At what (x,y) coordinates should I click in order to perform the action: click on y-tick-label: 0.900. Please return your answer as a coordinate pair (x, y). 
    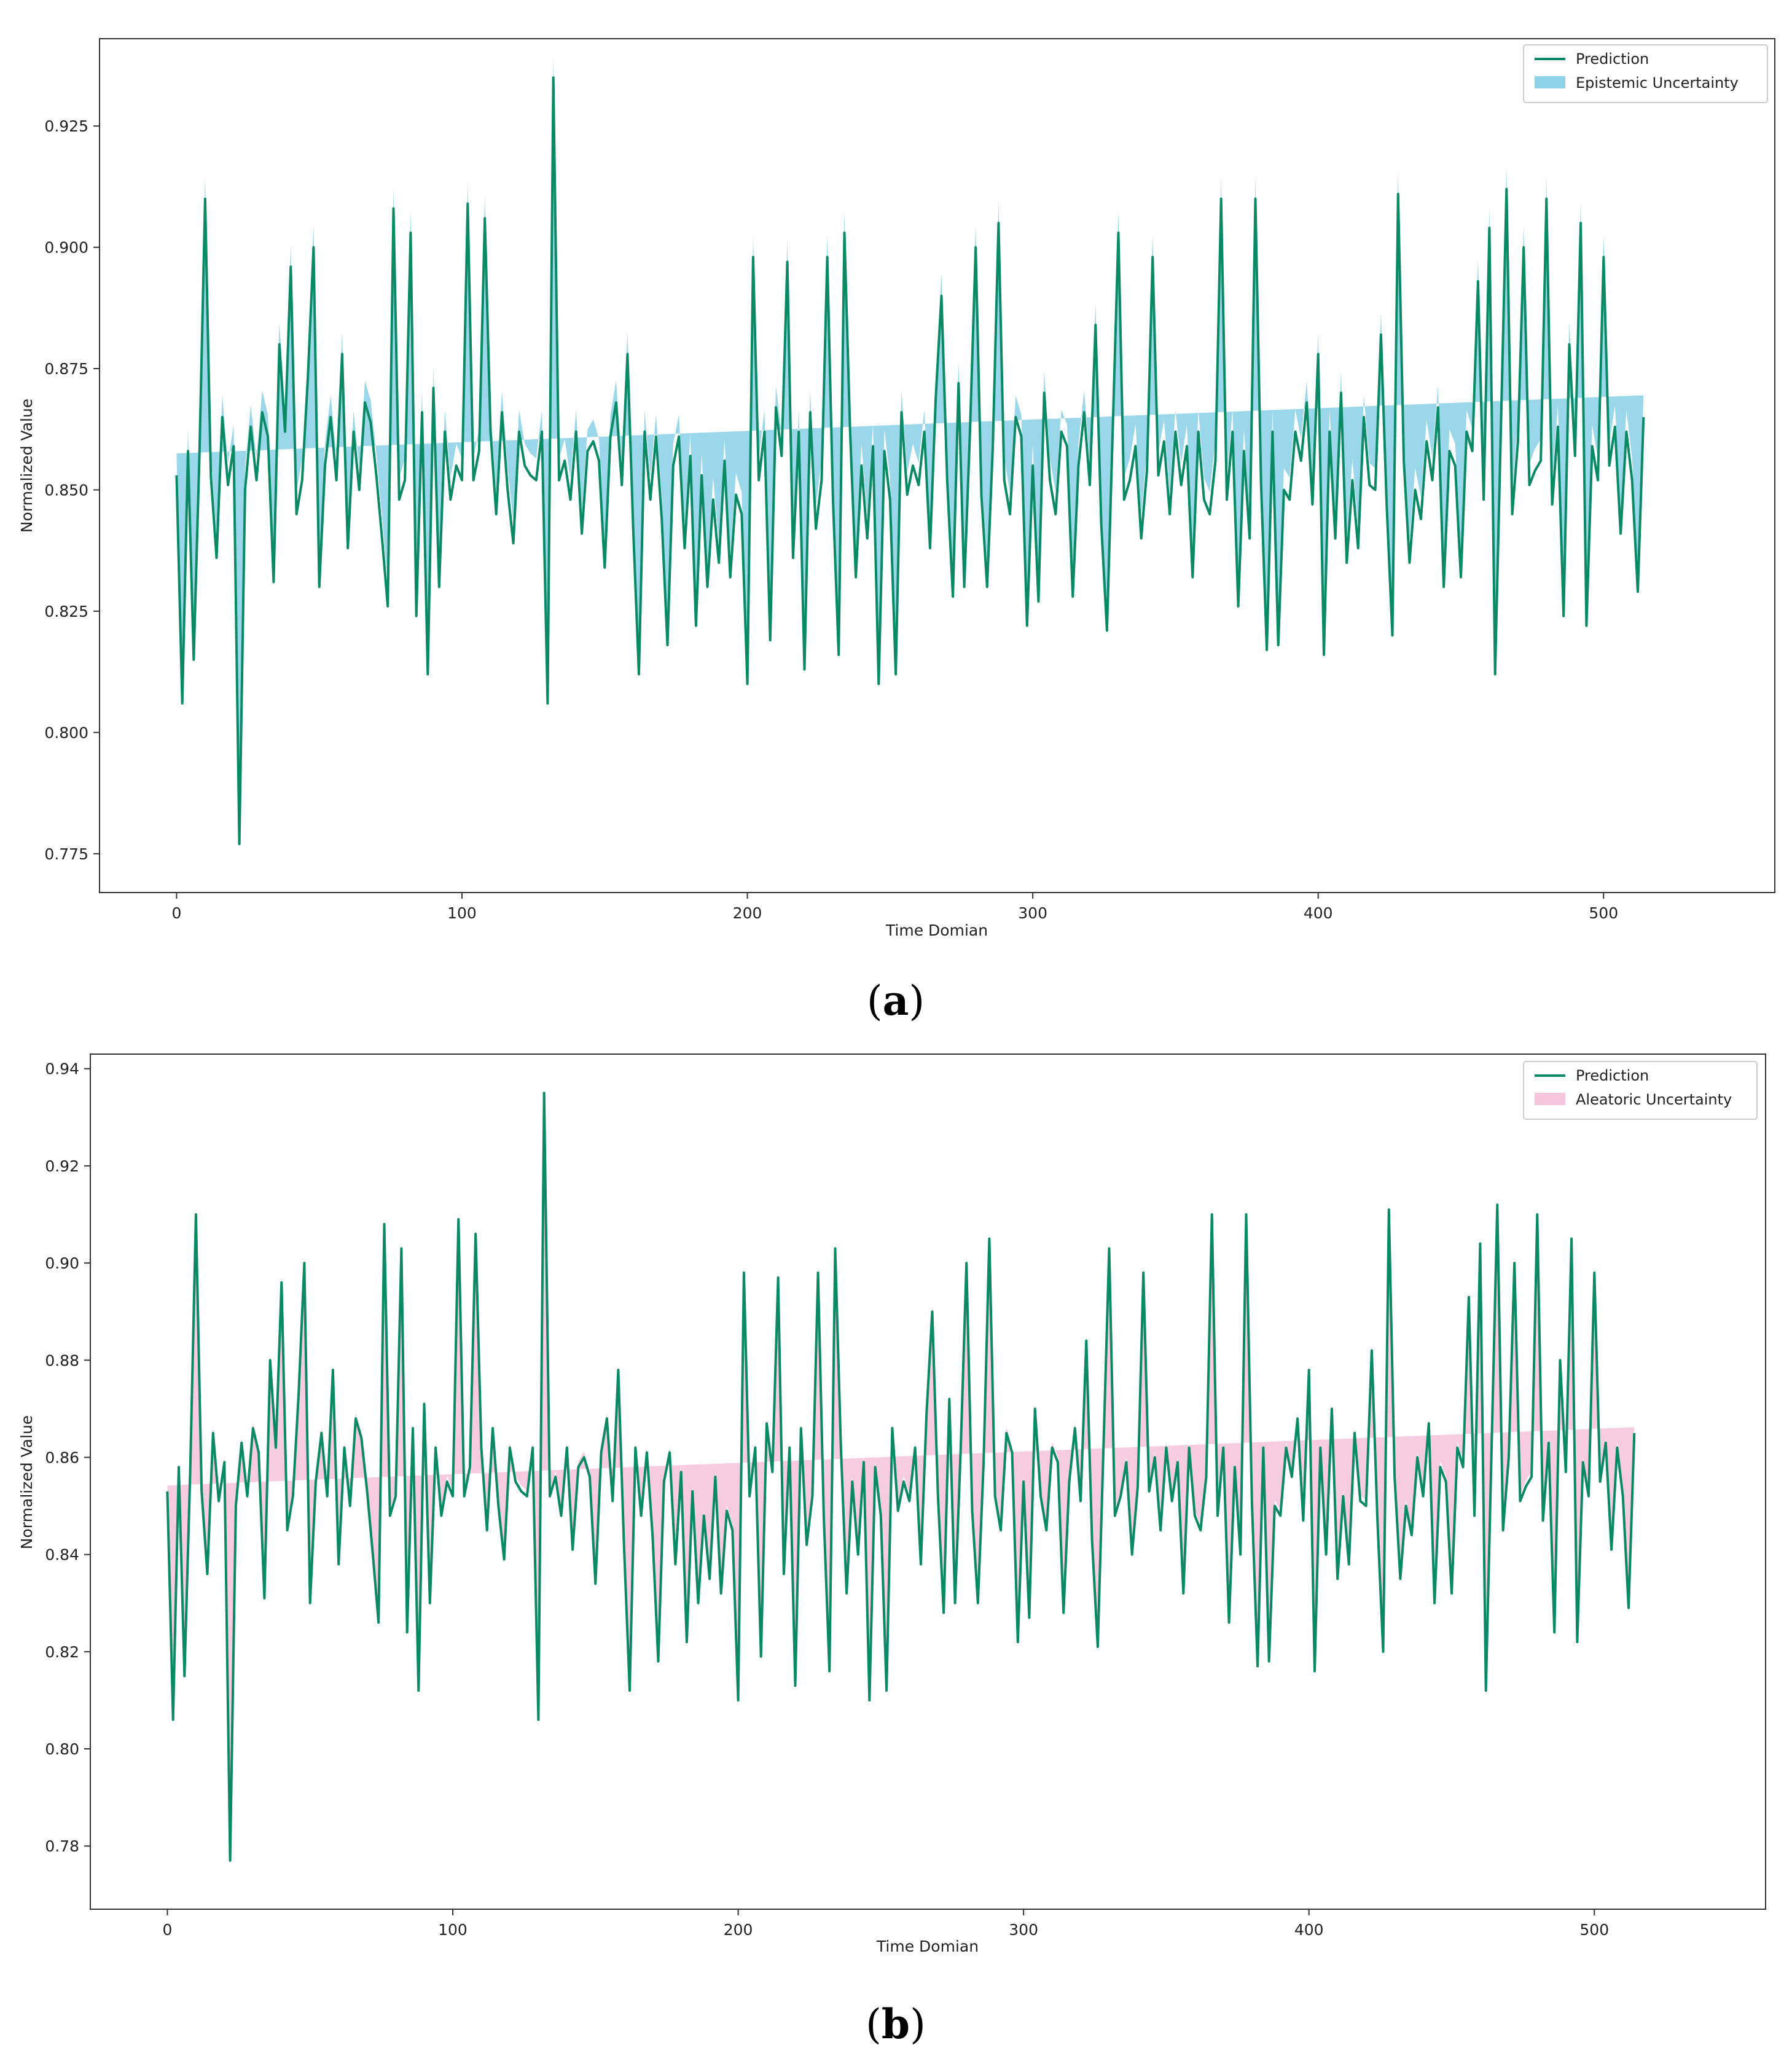
    Looking at the image, I should click on (66, 248).